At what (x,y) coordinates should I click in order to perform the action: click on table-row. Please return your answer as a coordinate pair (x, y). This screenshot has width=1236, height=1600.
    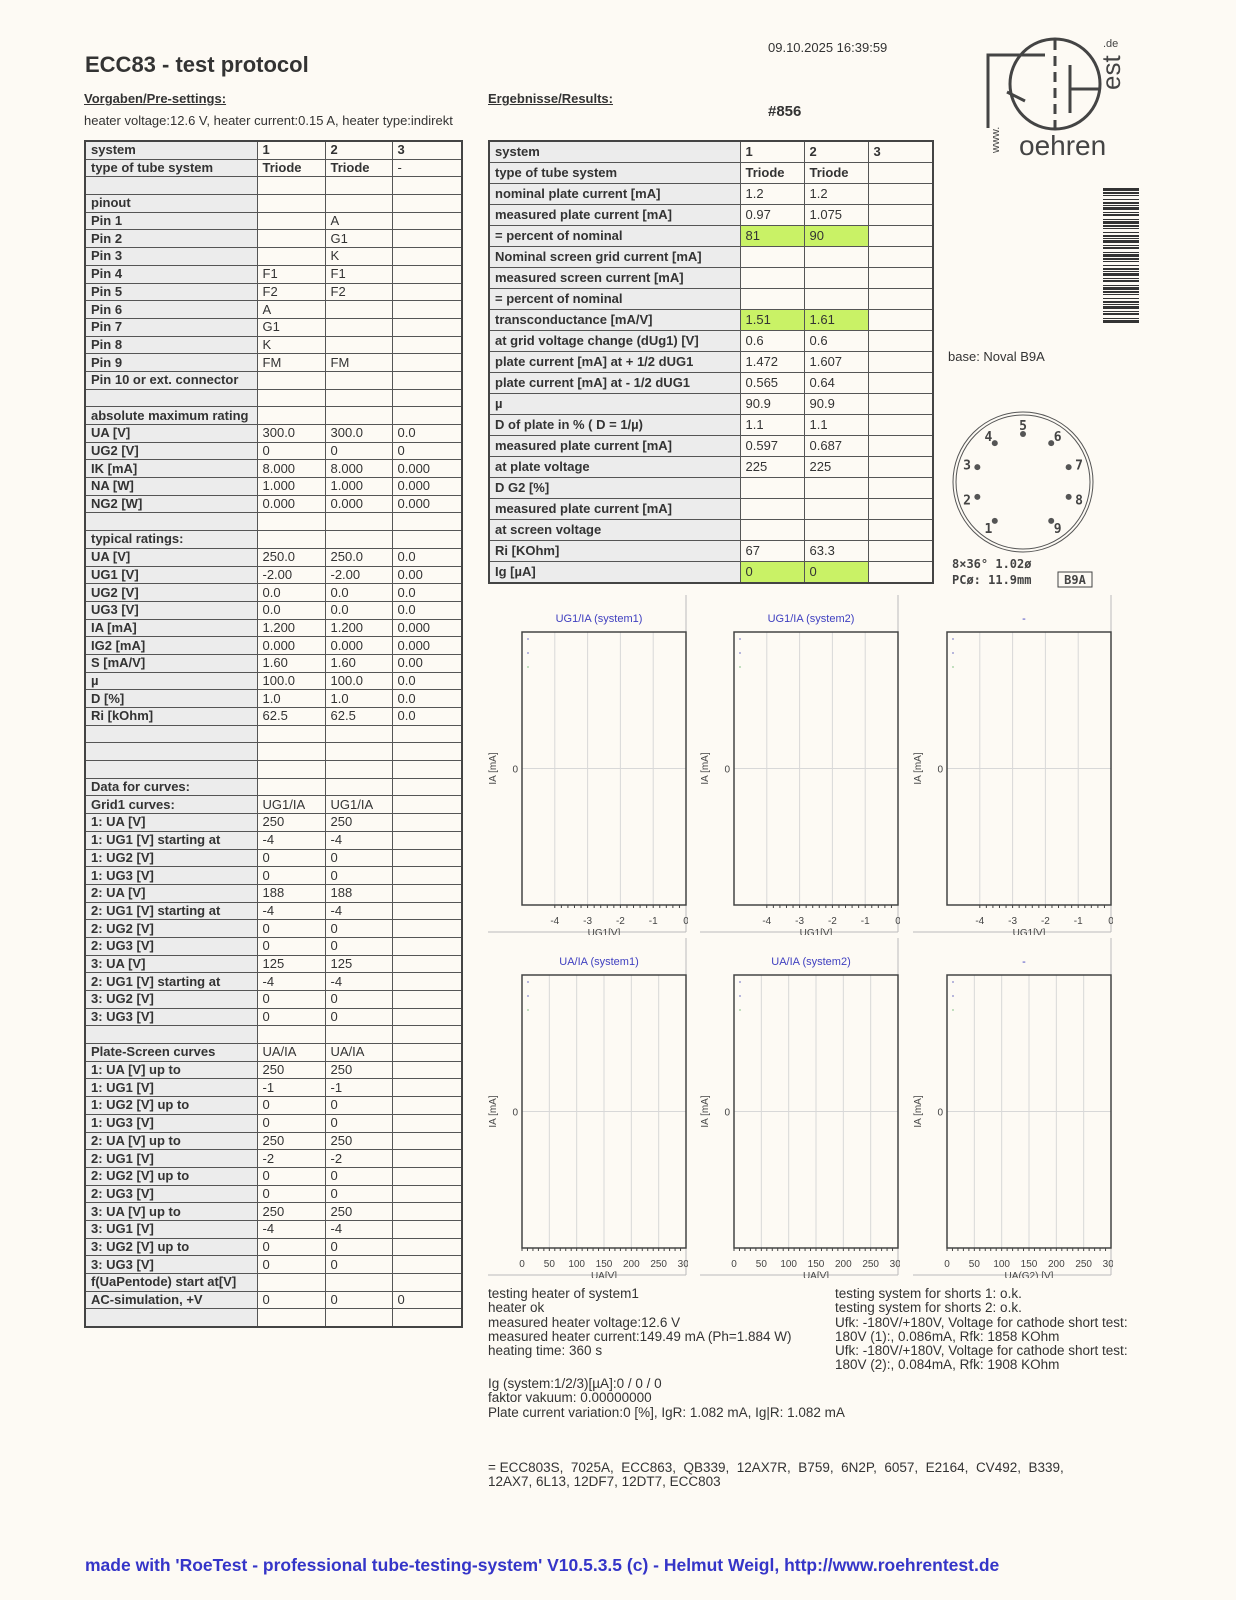
    Looking at the image, I should click on (273, 769).